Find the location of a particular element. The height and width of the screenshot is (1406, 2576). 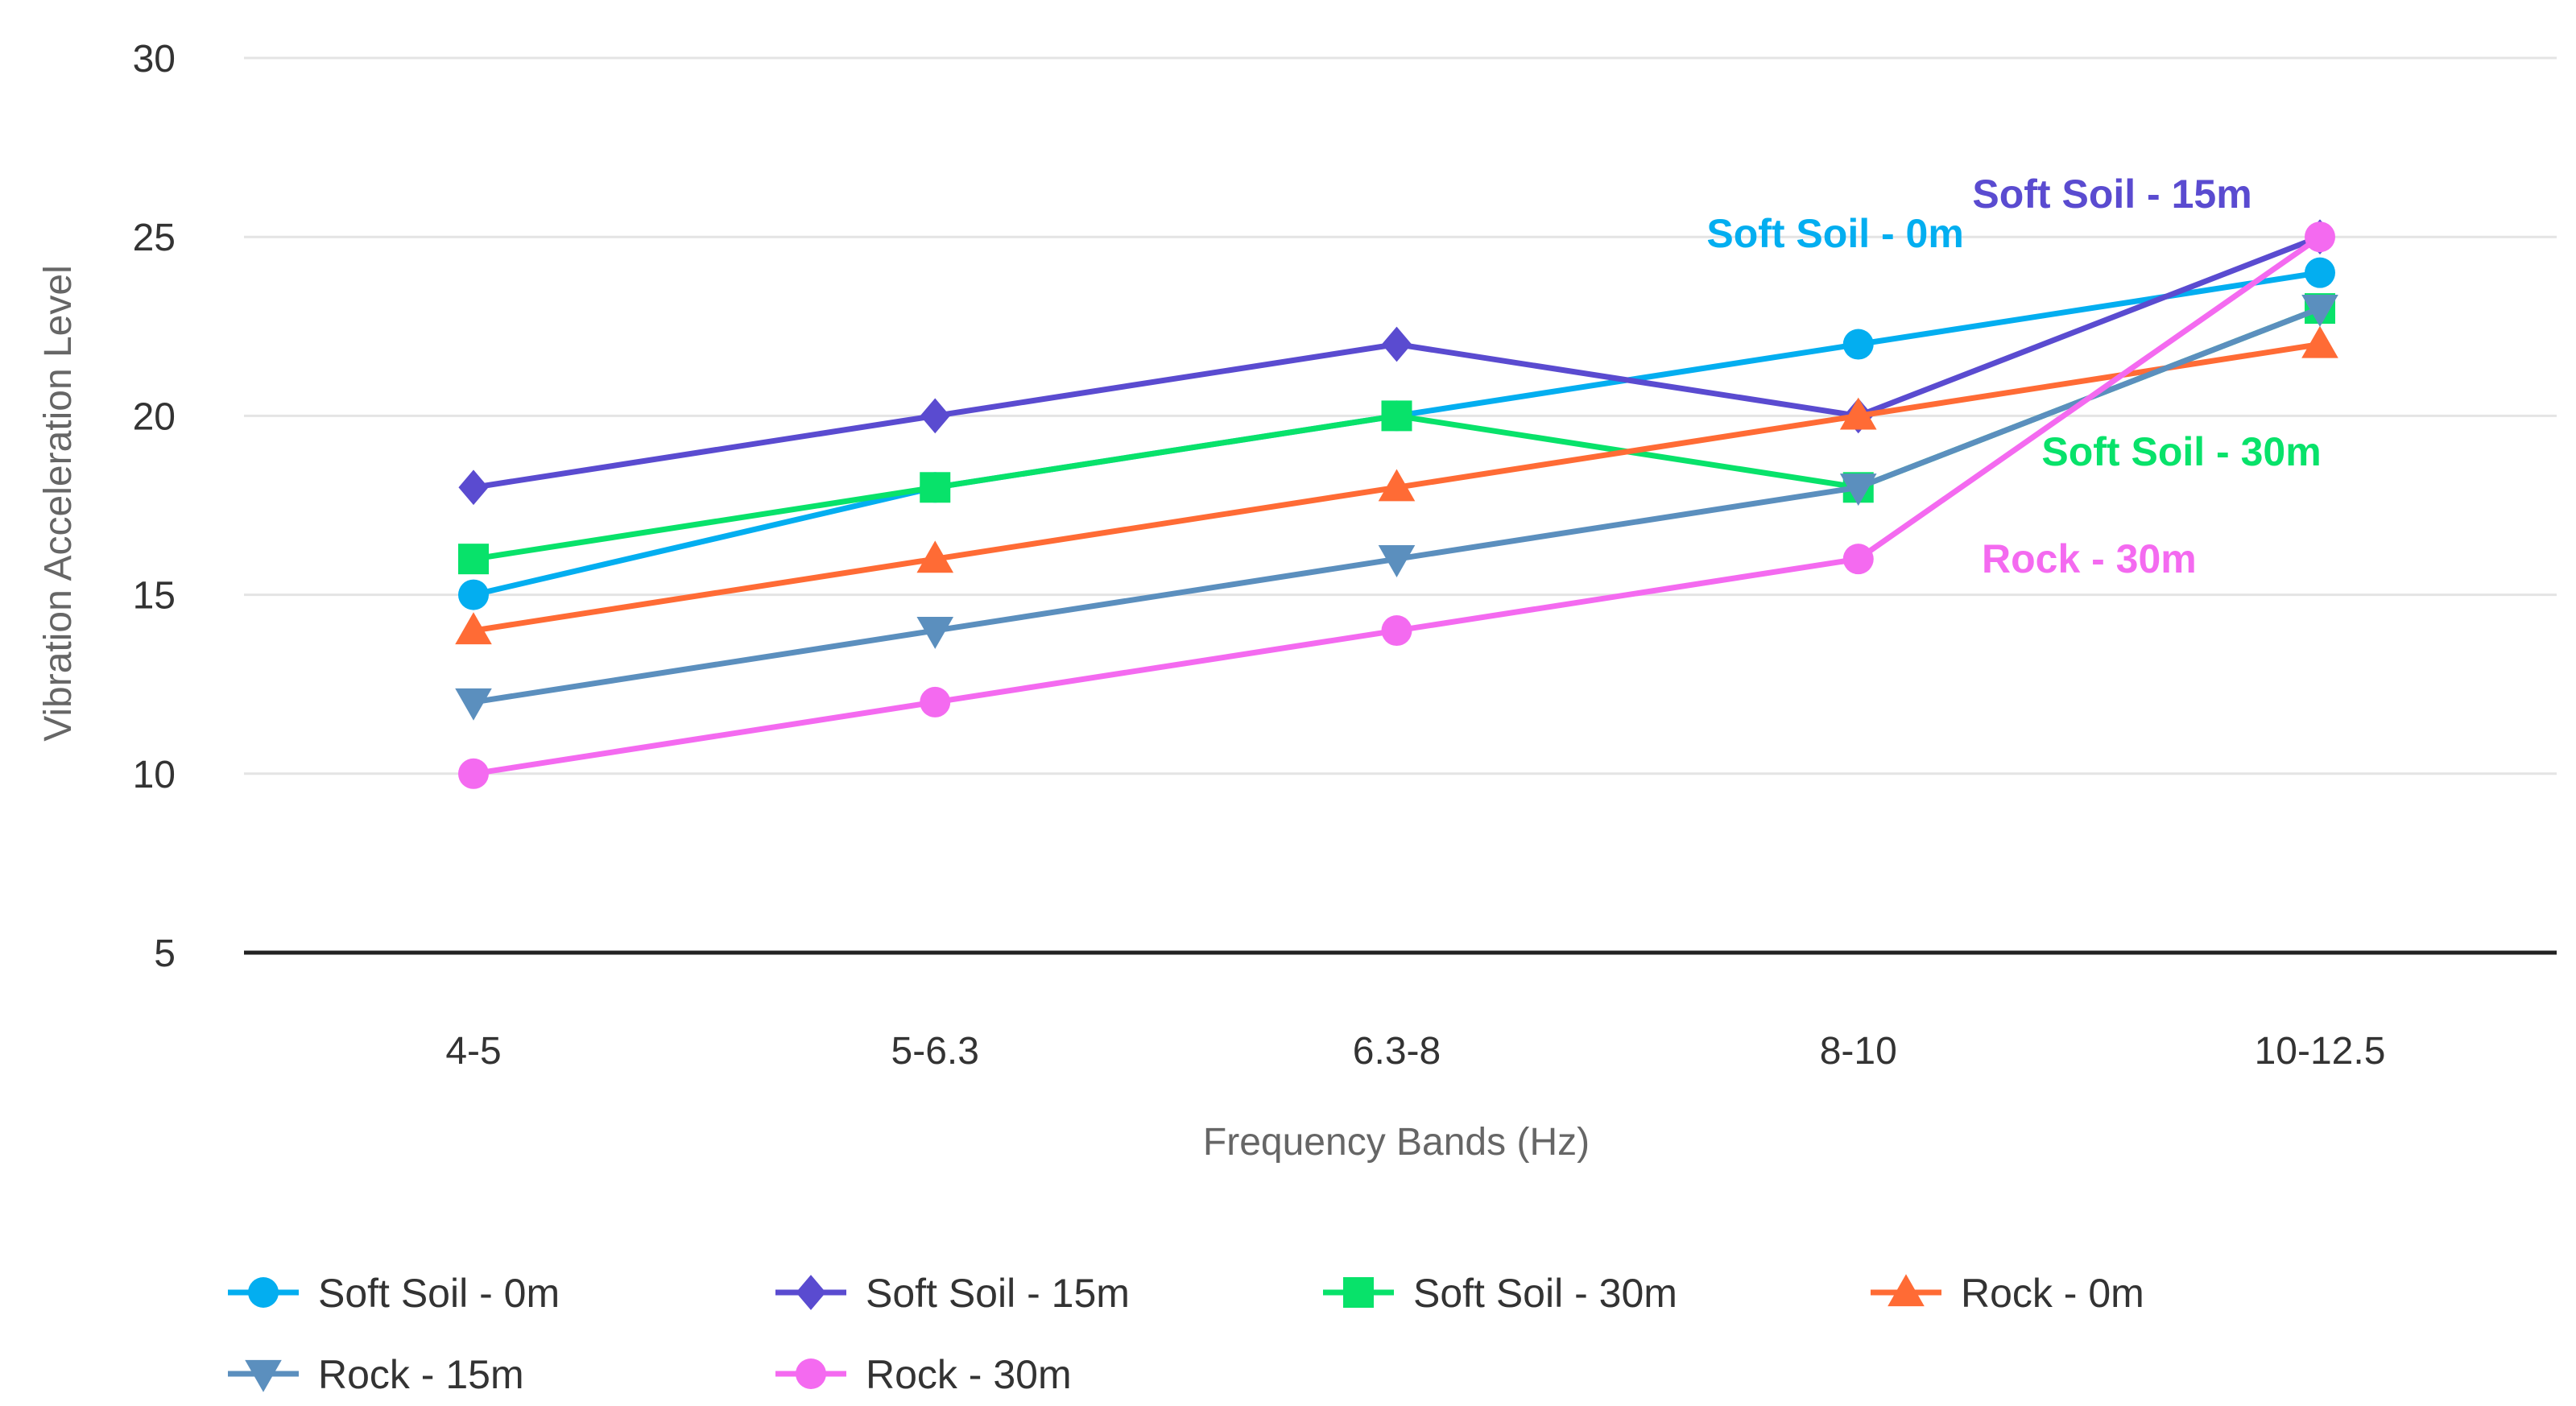

x-tick-label: 5-6.3 is located at coordinates (935, 1051).